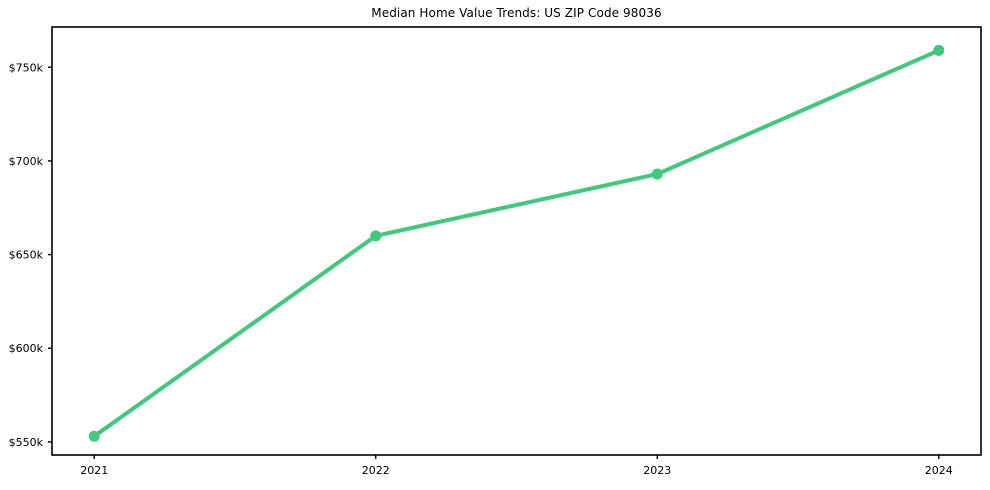  I want to click on x-tick-label: 2023, so click(657, 470).